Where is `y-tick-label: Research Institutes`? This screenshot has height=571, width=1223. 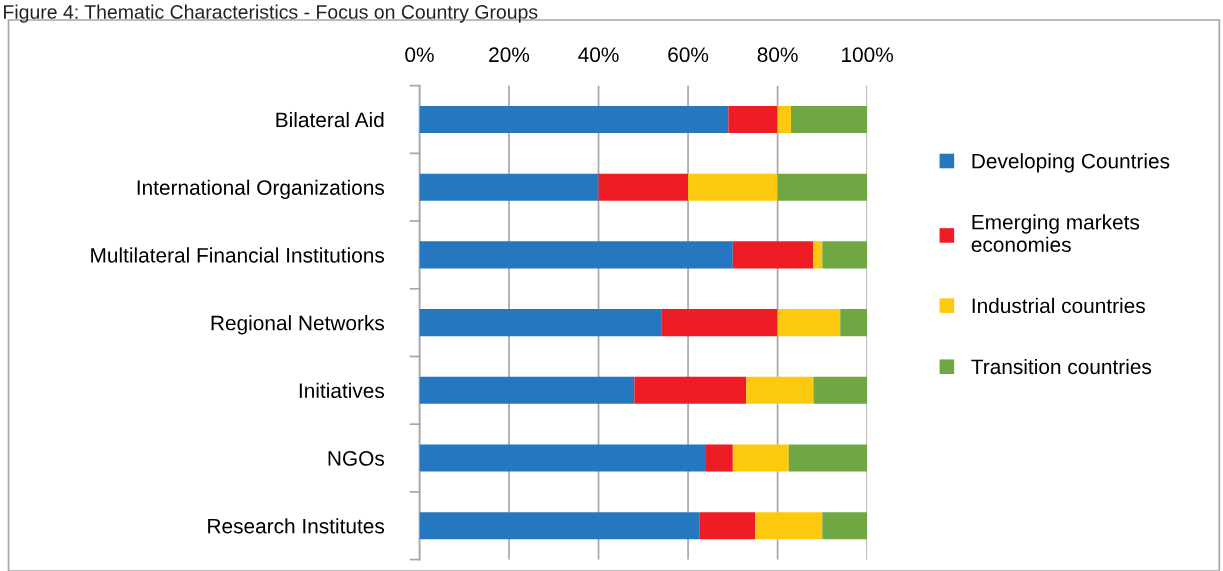
y-tick-label: Research Institutes is located at coordinates (296, 526).